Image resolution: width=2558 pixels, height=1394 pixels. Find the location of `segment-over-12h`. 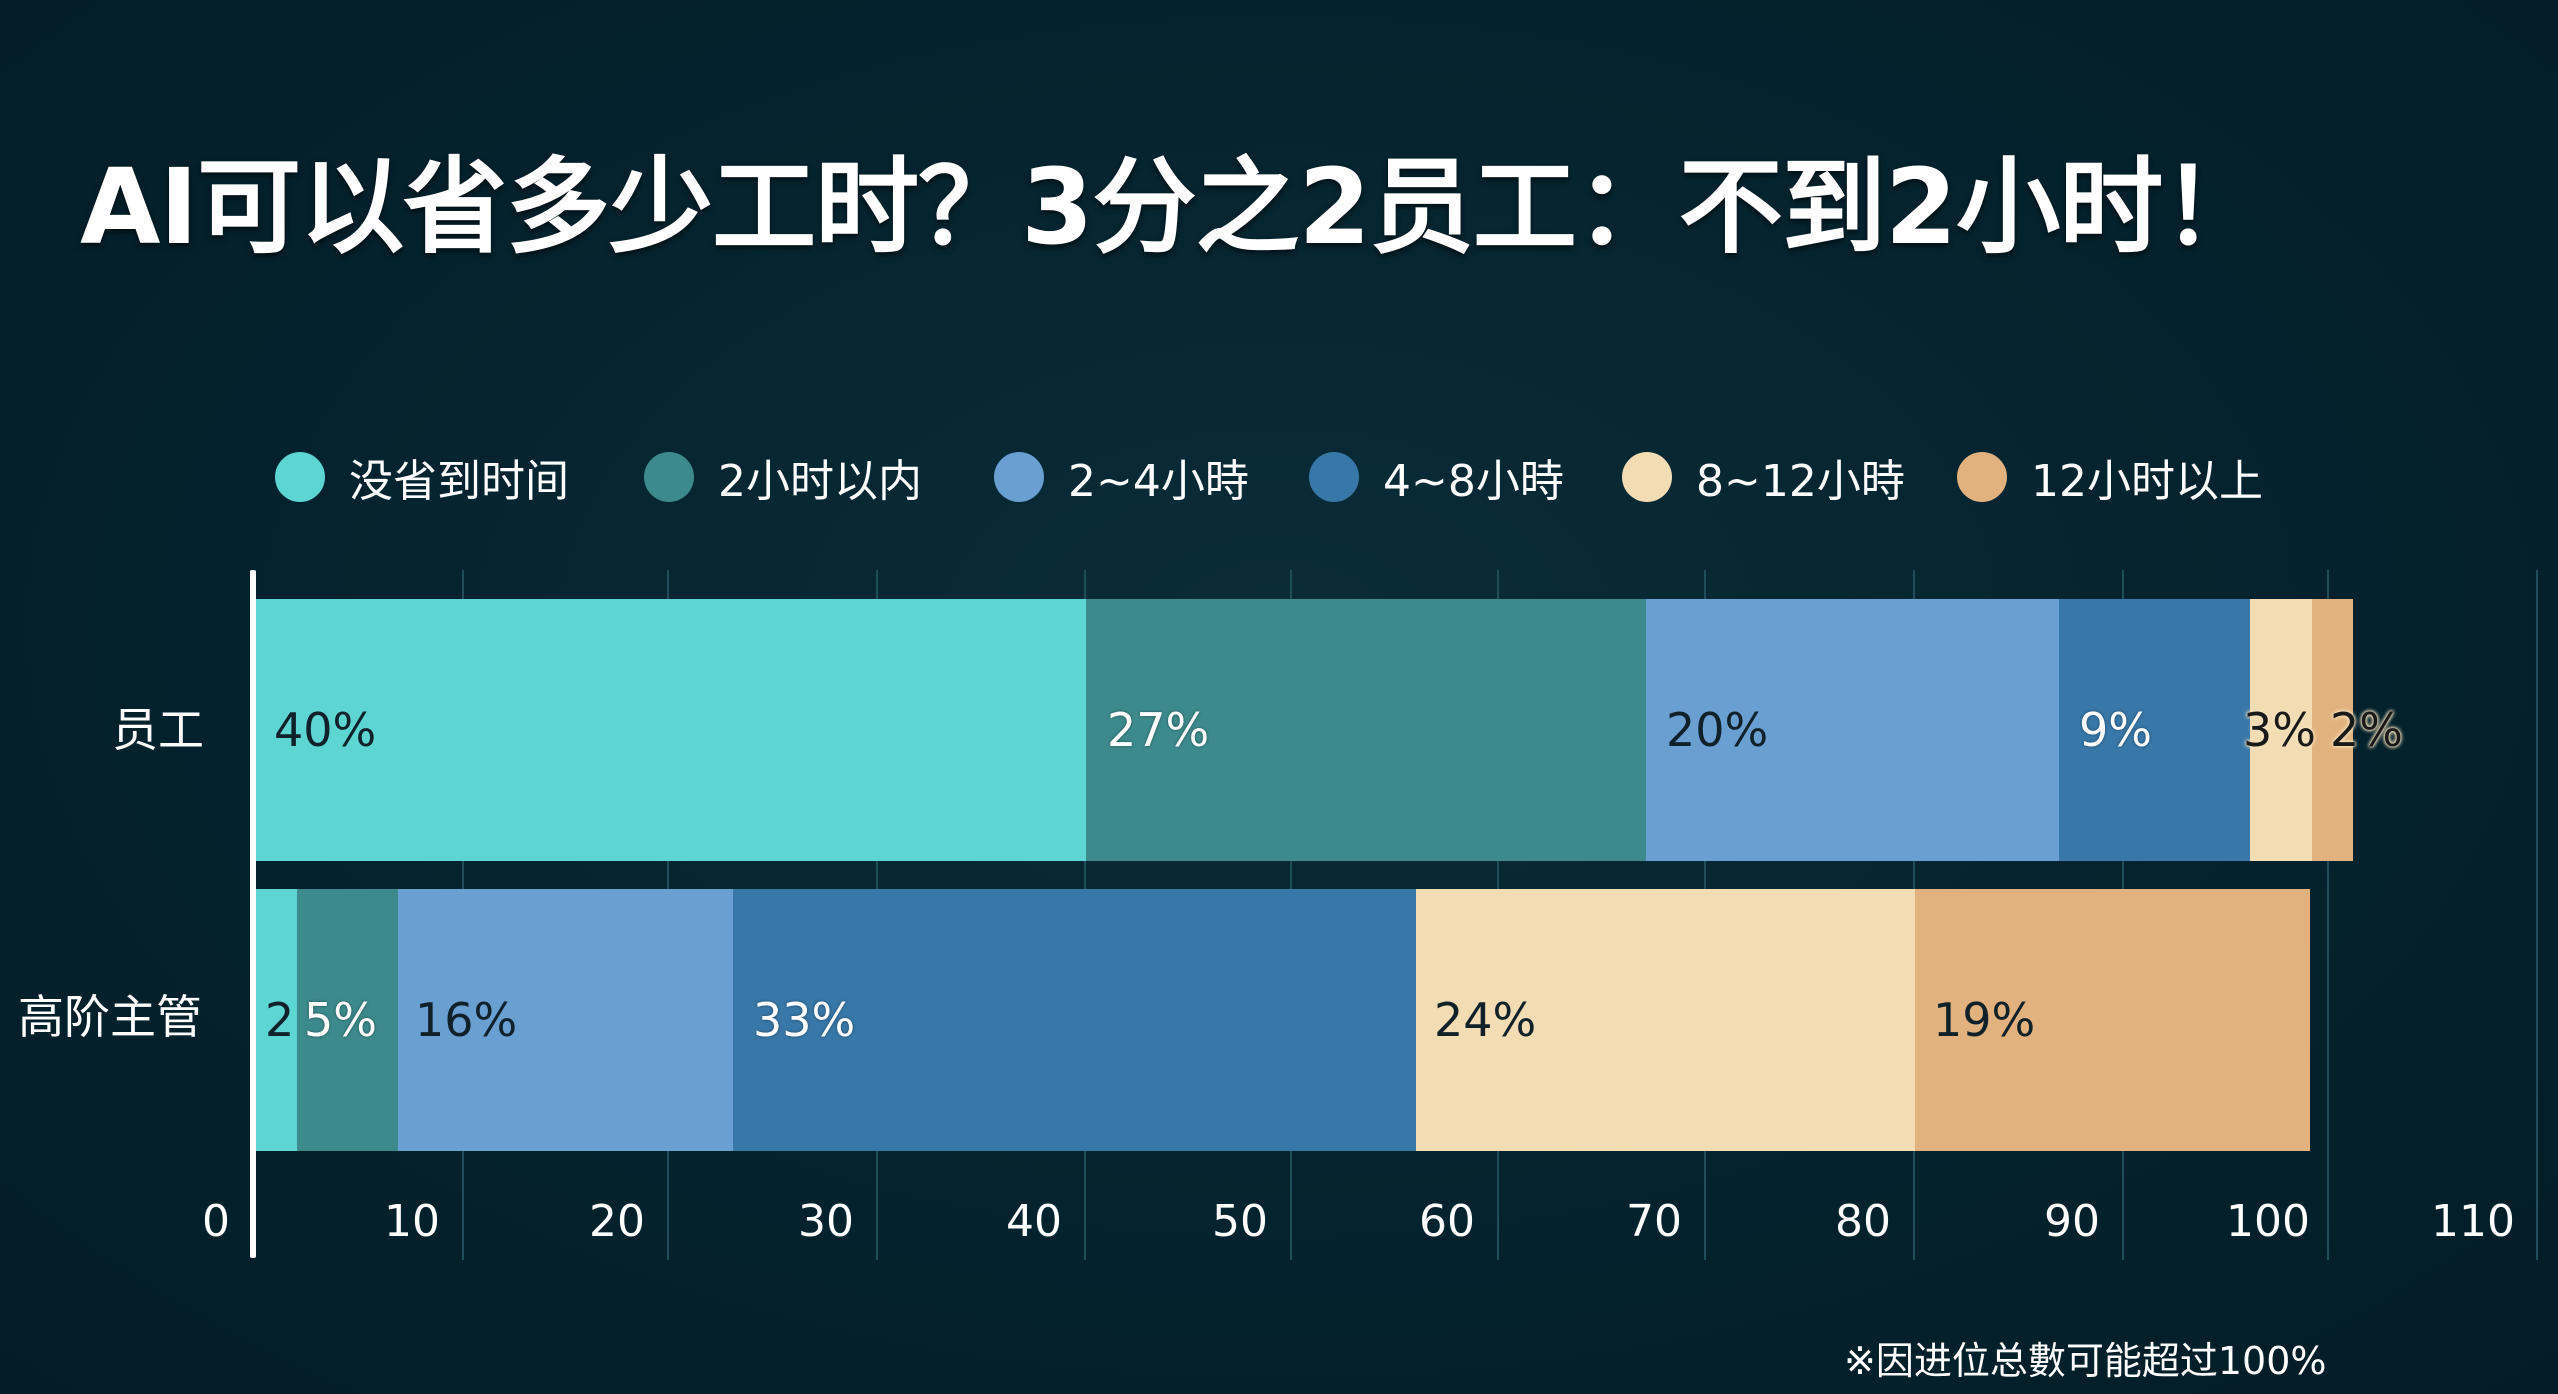

segment-over-12h is located at coordinates (2332, 730).